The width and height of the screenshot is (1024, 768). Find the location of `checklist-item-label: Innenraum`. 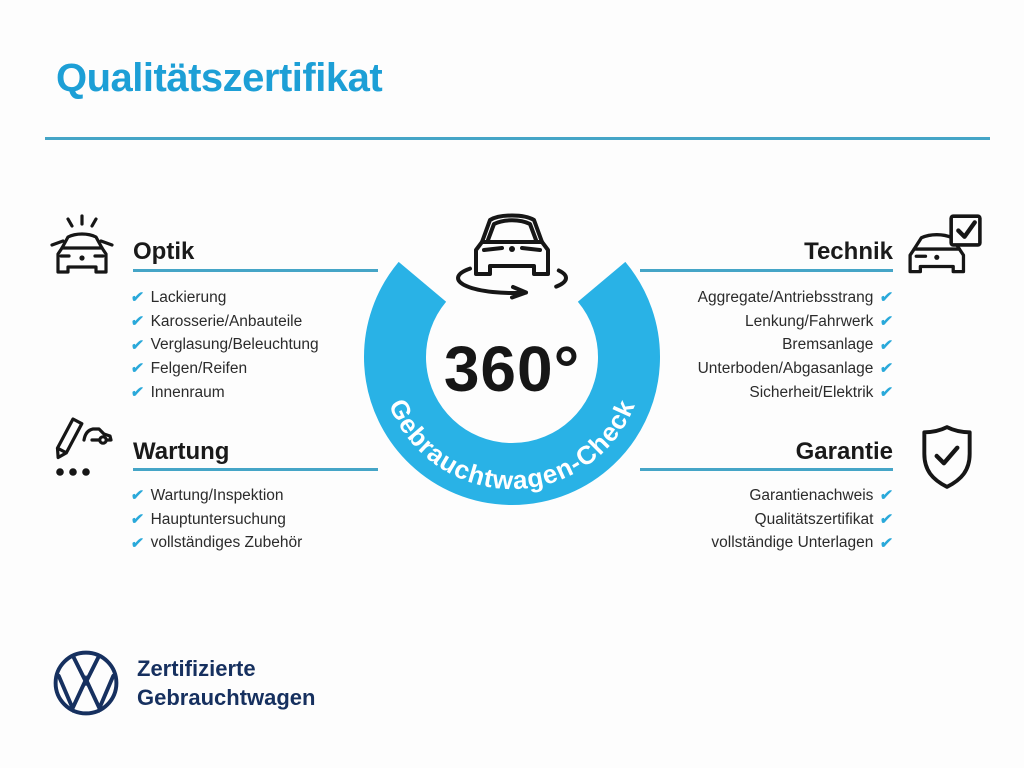

checklist-item-label: Innenraum is located at coordinates (187, 392).